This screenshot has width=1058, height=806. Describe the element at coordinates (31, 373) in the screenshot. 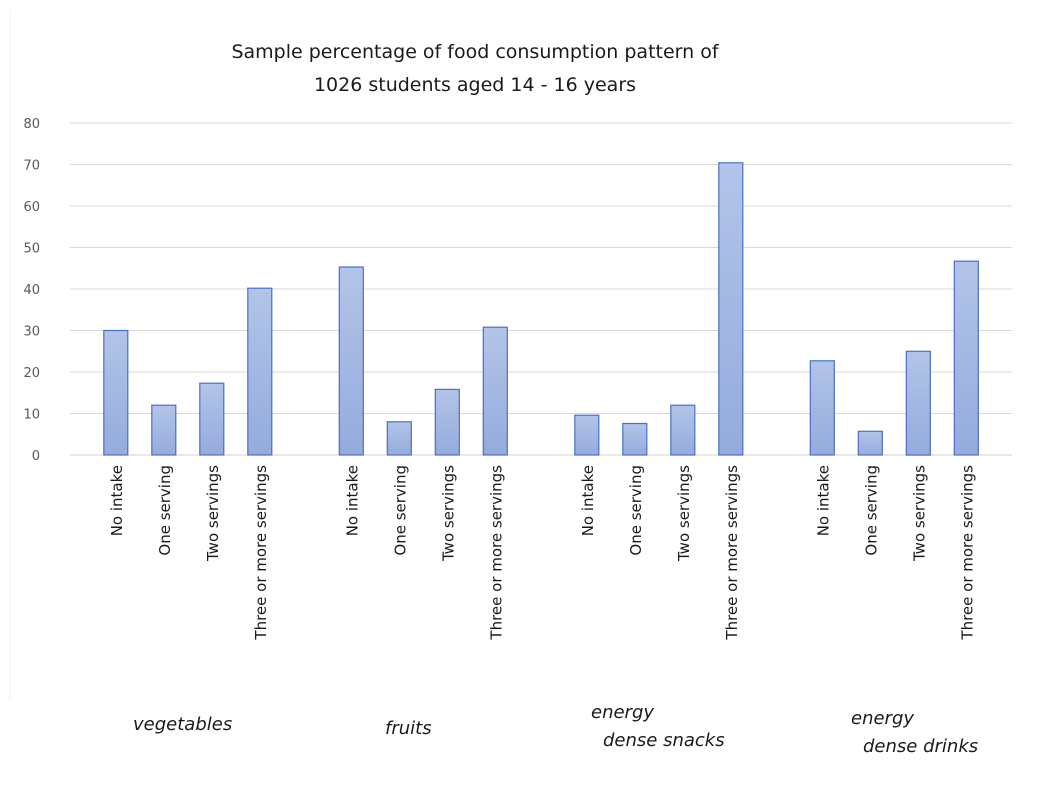

I see `y-tick-label: 20` at that location.